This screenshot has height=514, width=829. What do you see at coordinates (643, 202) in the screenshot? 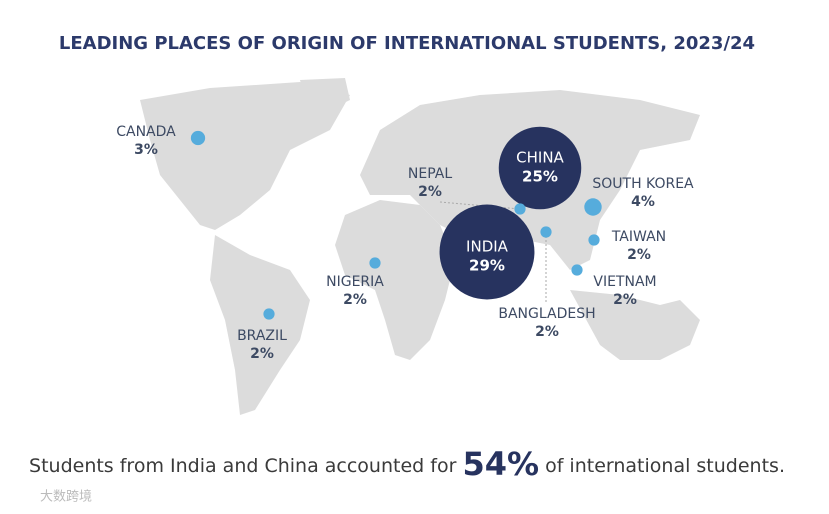
I see `value-label: 4%` at bounding box center [643, 202].